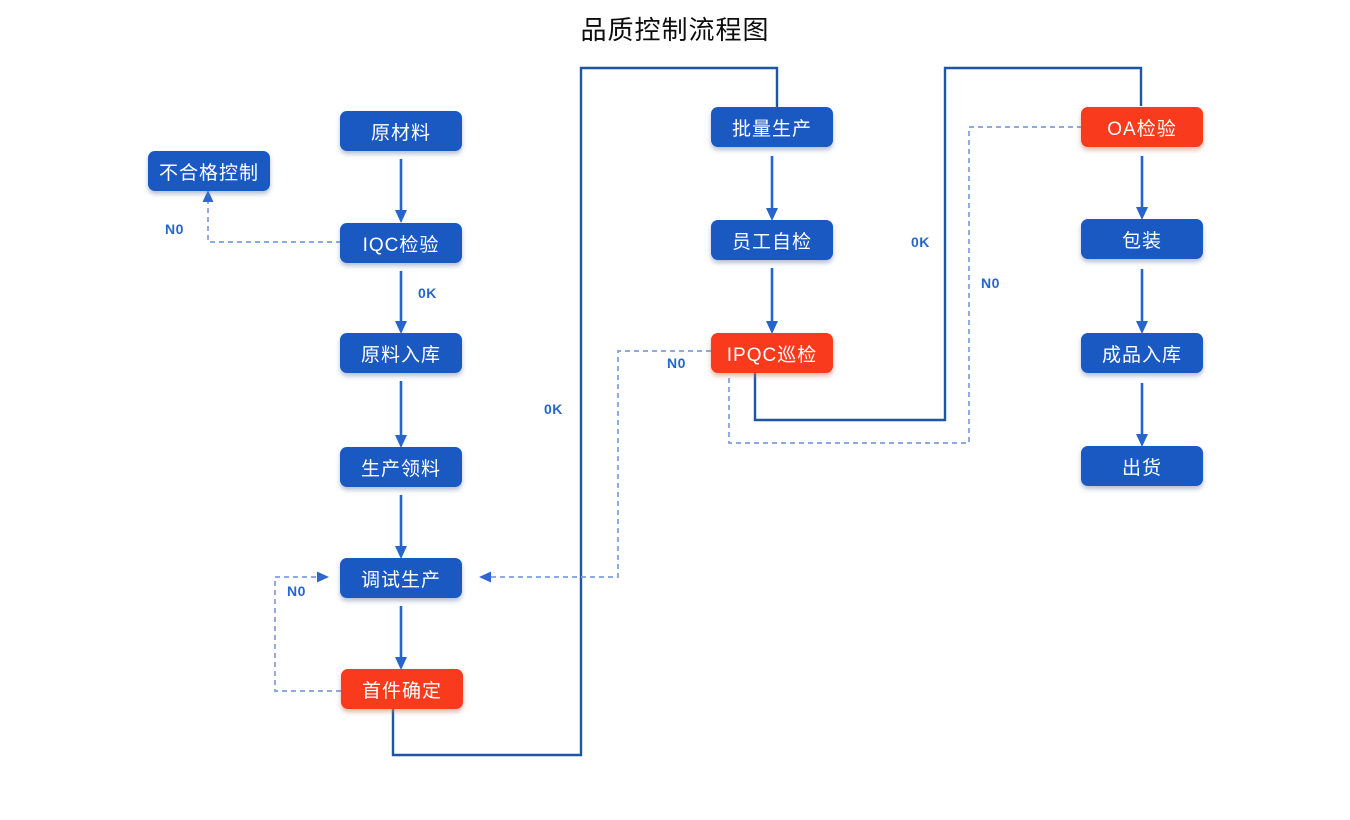  What do you see at coordinates (553, 409) in the screenshot?
I see `edge-label-first-ok: 0K` at bounding box center [553, 409].